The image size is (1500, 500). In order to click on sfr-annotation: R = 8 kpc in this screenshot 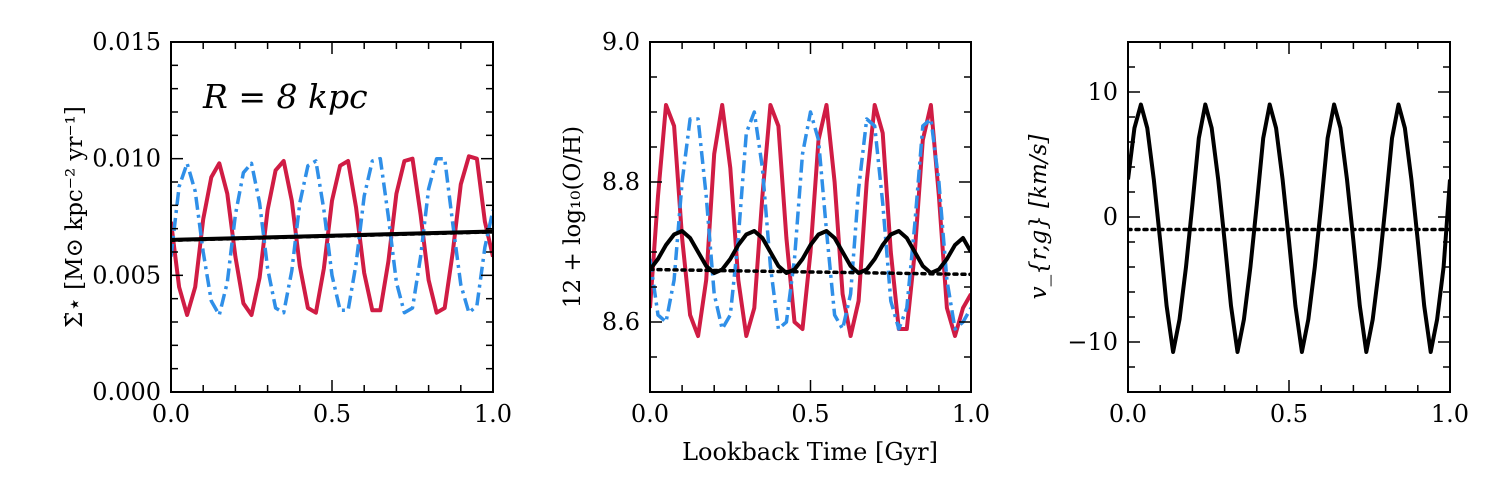, I will do `click(285, 96)`.